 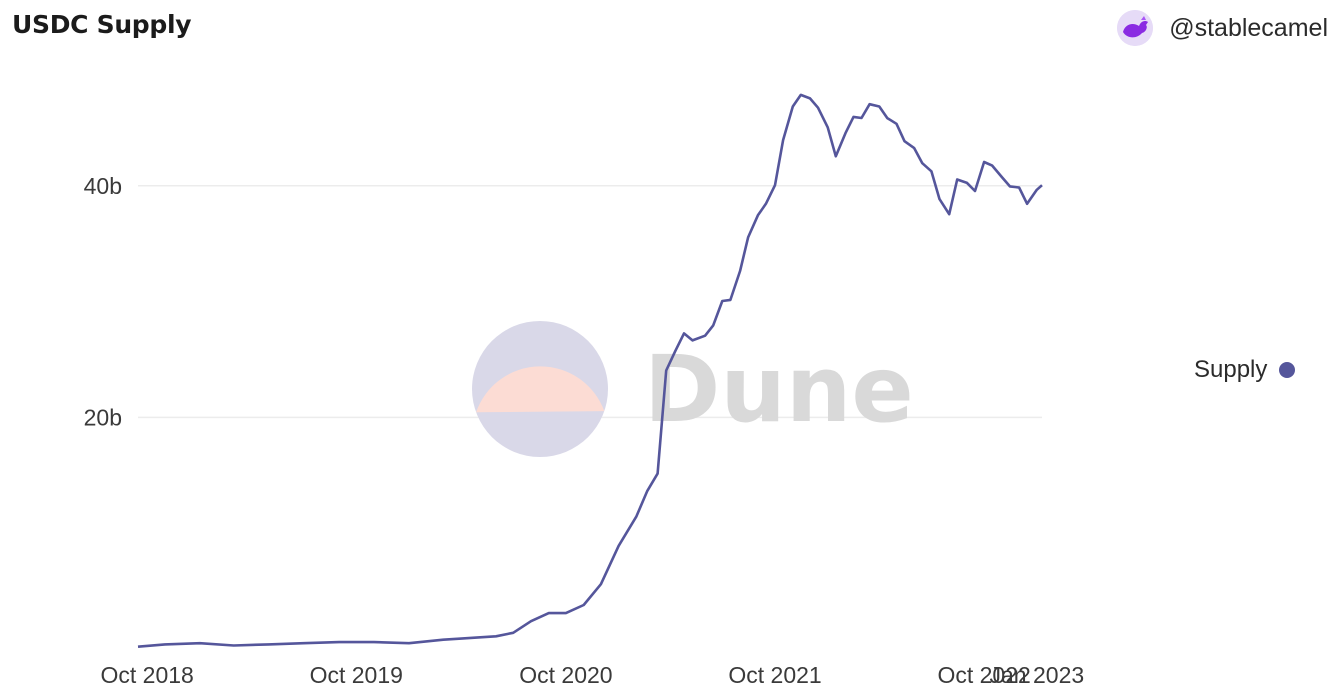 What do you see at coordinates (565, 674) in the screenshot?
I see `x-tick-label: Oct 2020` at bounding box center [565, 674].